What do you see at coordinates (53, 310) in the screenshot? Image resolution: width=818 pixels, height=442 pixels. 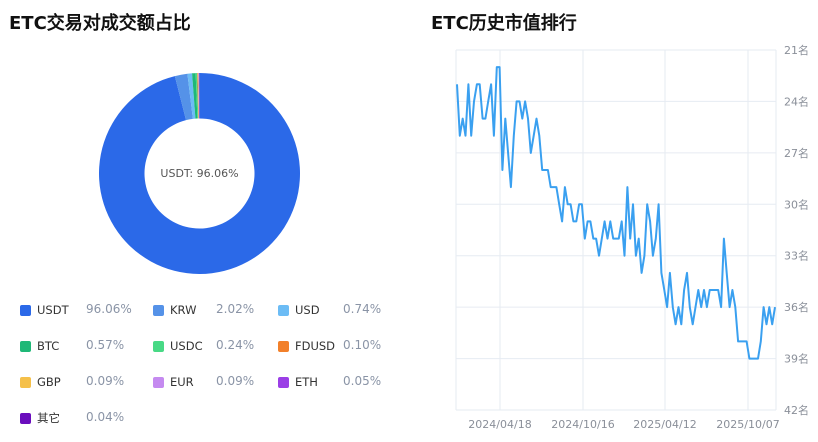 I see `legend-label: USDT` at bounding box center [53, 310].